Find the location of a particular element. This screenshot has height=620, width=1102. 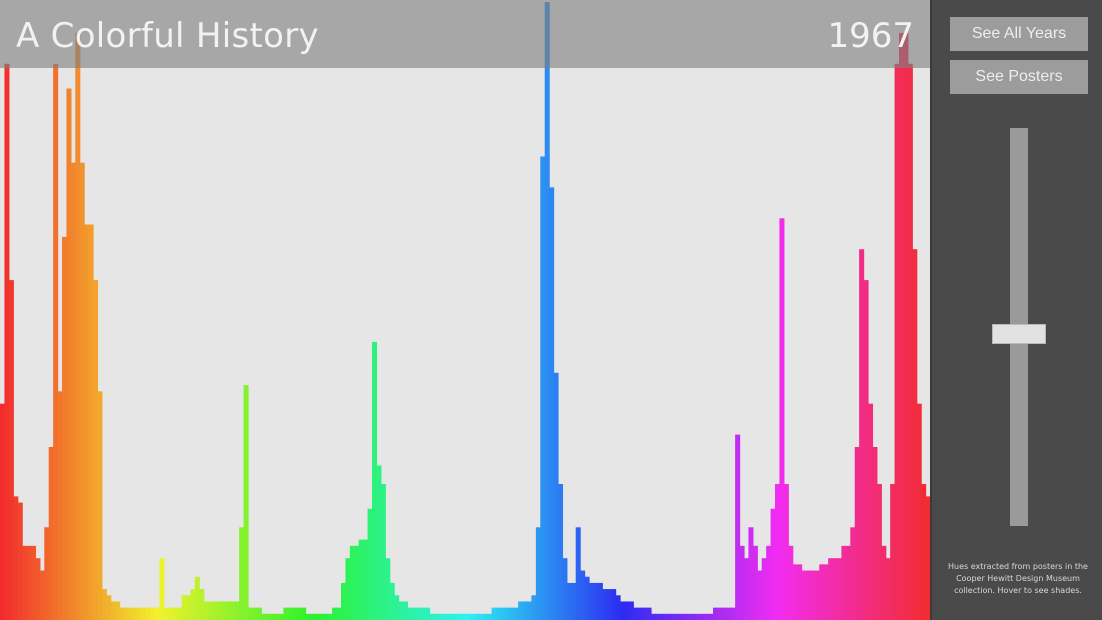

year-slider-thumb is located at coordinates (1019, 334).